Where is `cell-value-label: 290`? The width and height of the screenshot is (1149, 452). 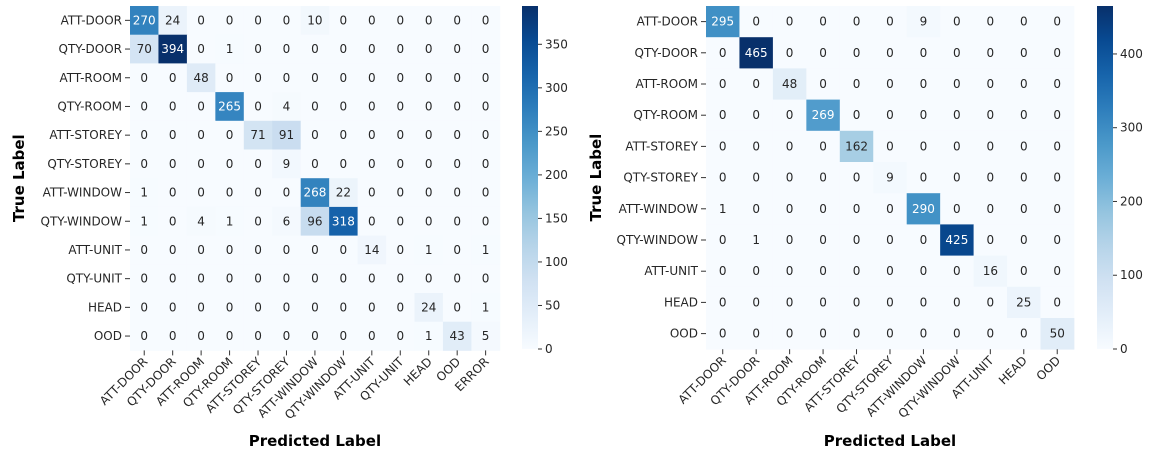 cell-value-label: 290 is located at coordinates (923, 209).